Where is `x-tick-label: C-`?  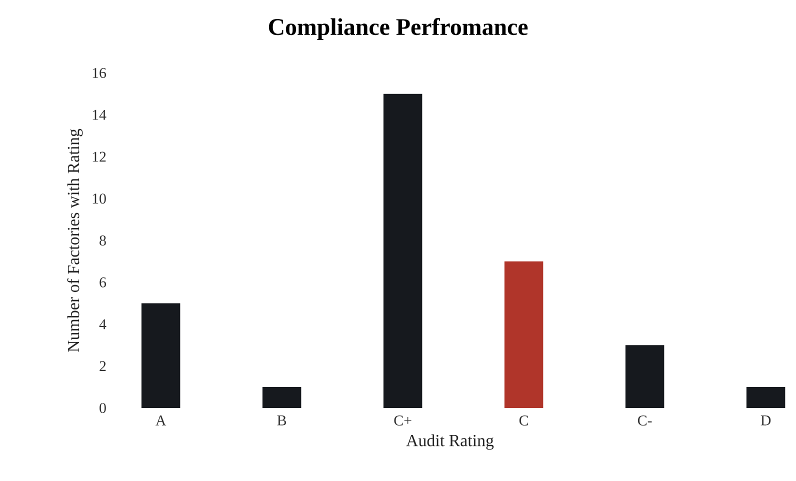
x-tick-label: C- is located at coordinates (645, 421).